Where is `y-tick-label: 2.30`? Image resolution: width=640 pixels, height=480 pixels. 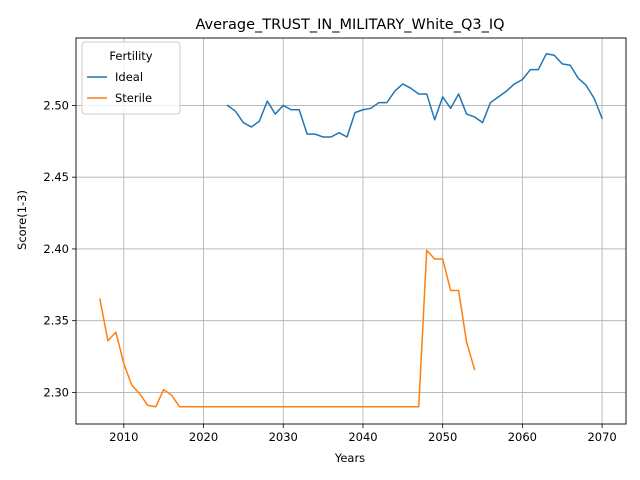
y-tick-label: 2.30 is located at coordinates (56, 392).